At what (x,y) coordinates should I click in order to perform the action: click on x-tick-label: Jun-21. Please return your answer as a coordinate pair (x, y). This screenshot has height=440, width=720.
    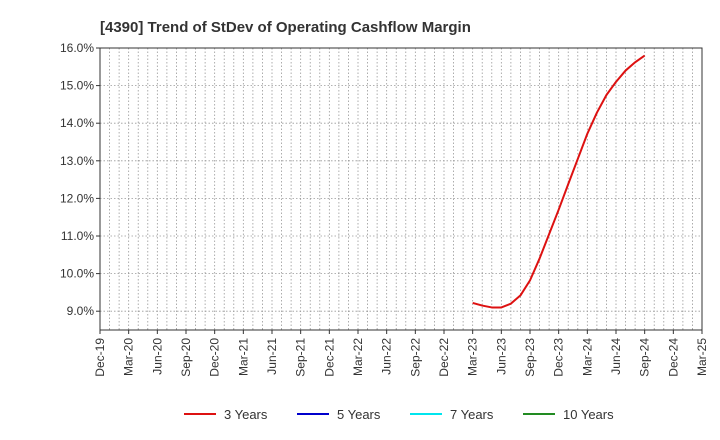
    Looking at the image, I should click on (272, 356).